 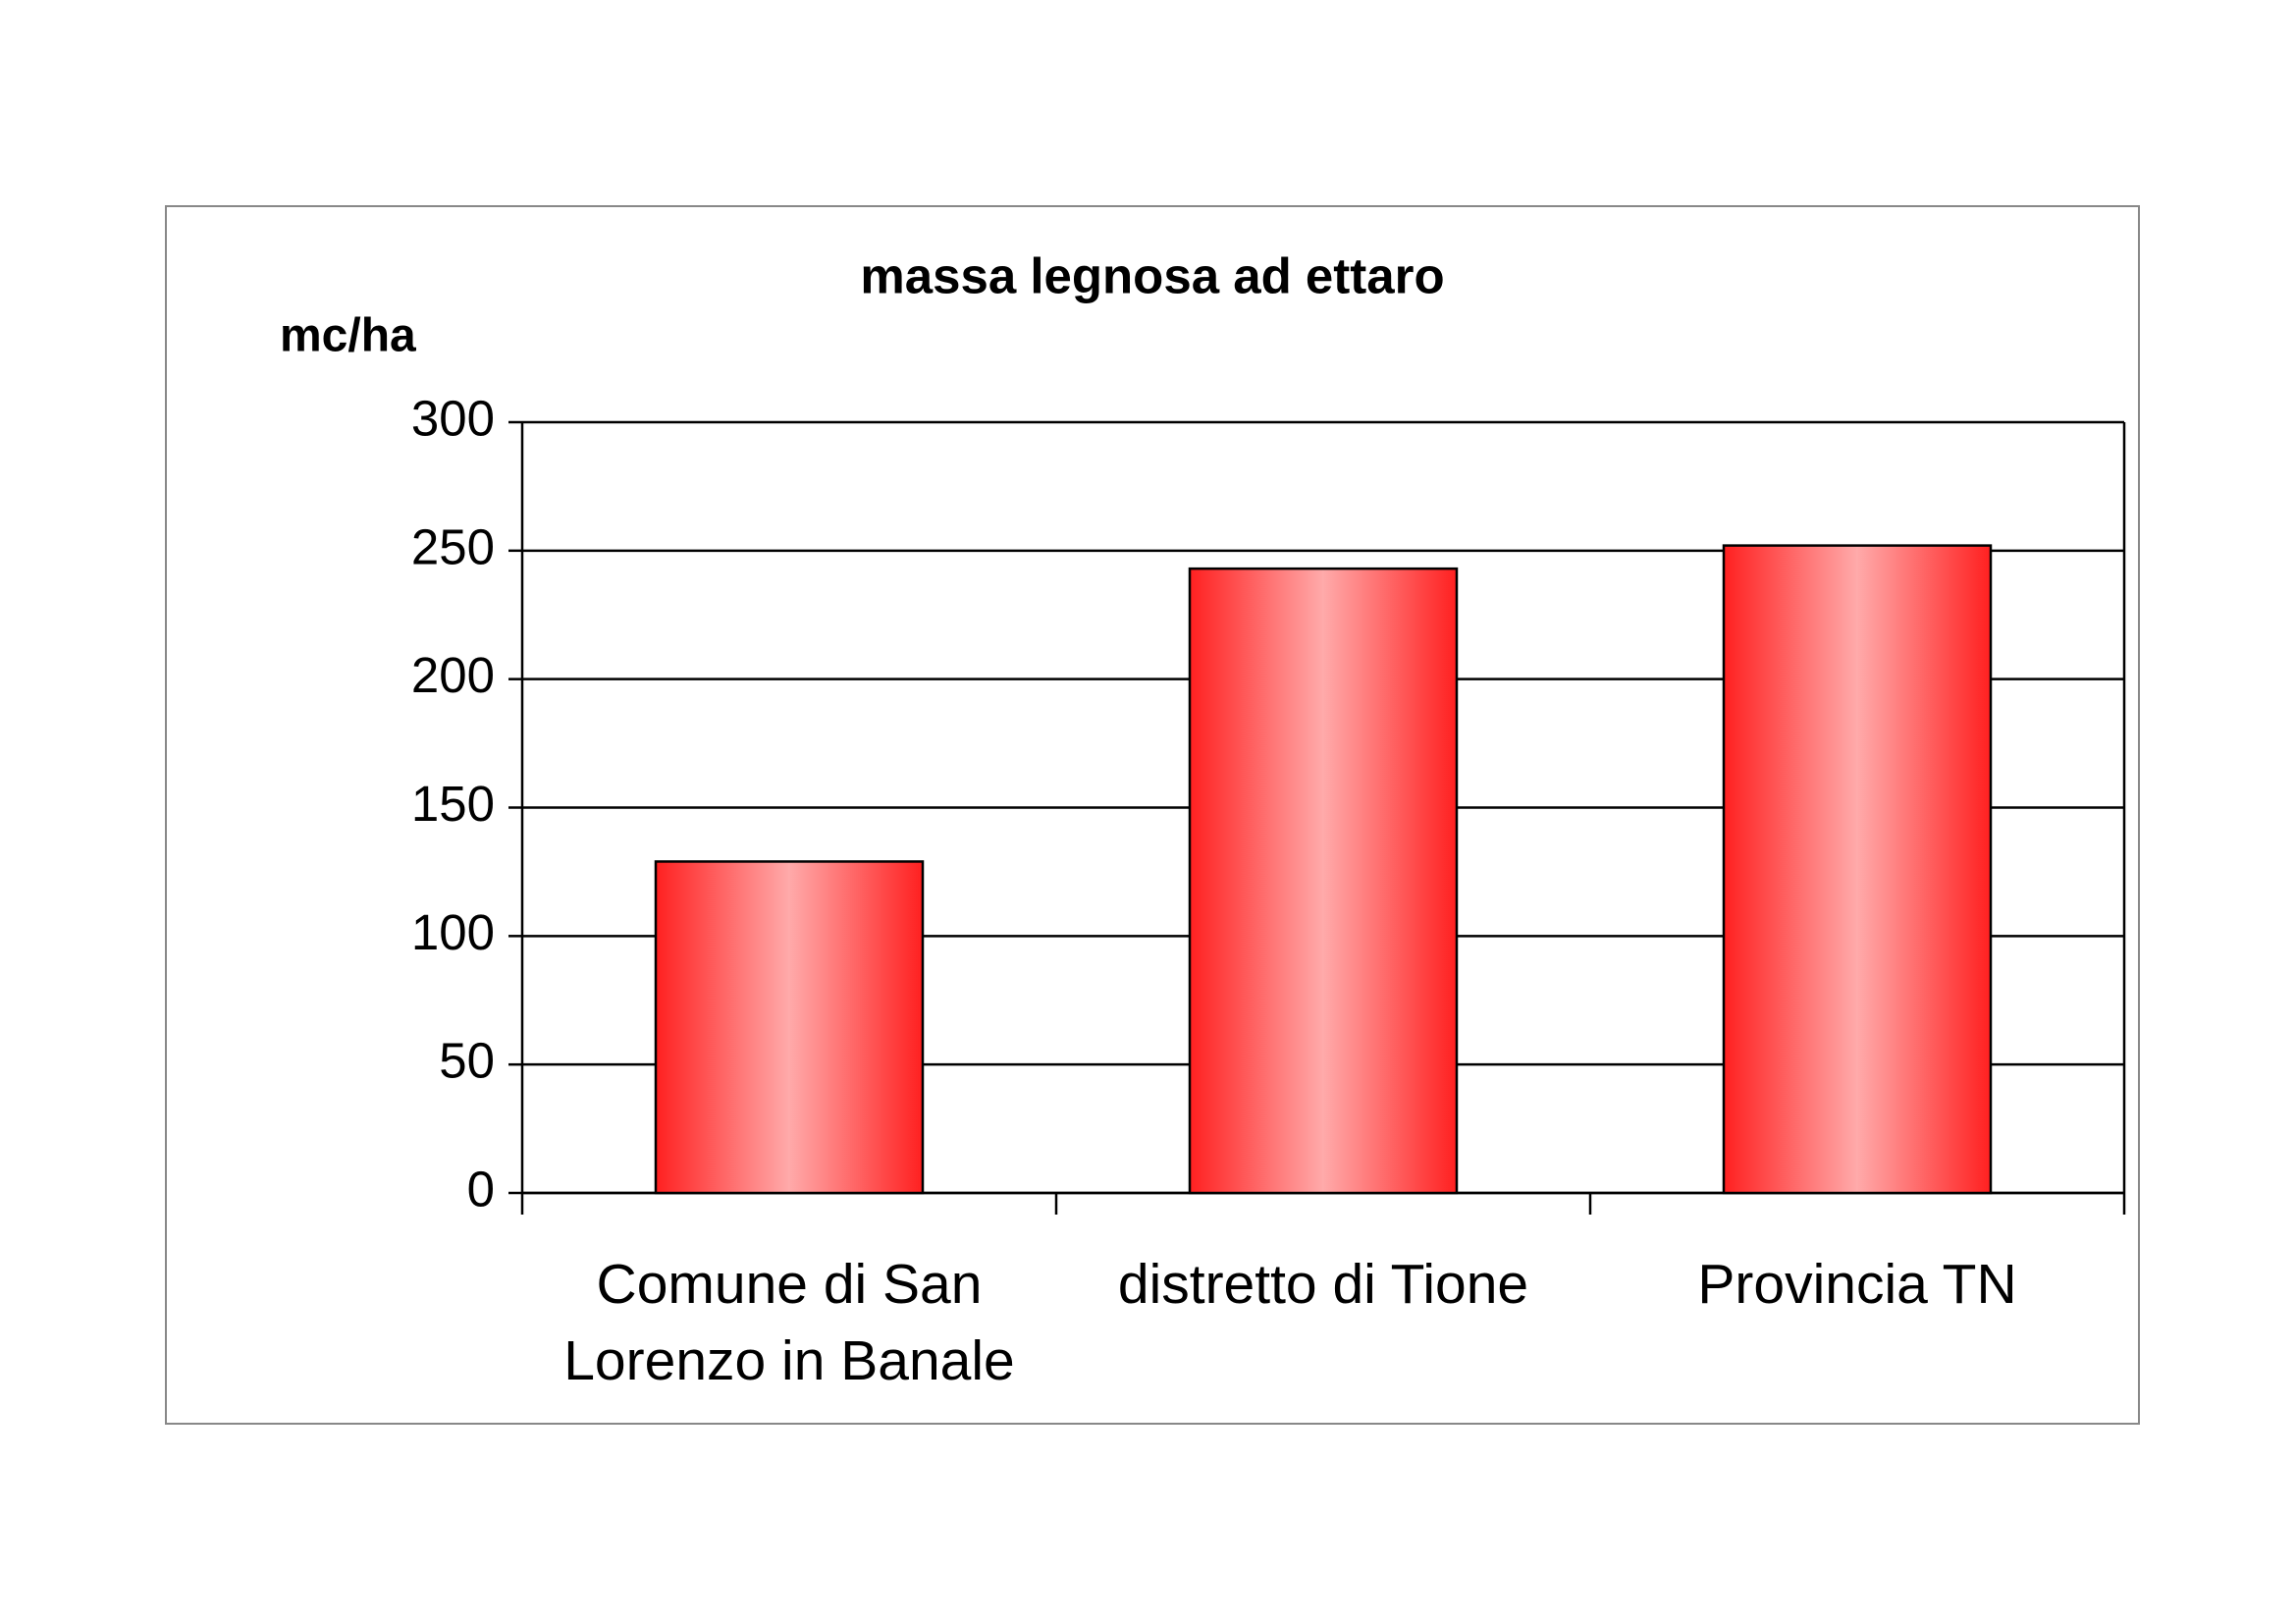 What do you see at coordinates (481, 1189) in the screenshot?
I see `y-tick-label: 0` at bounding box center [481, 1189].